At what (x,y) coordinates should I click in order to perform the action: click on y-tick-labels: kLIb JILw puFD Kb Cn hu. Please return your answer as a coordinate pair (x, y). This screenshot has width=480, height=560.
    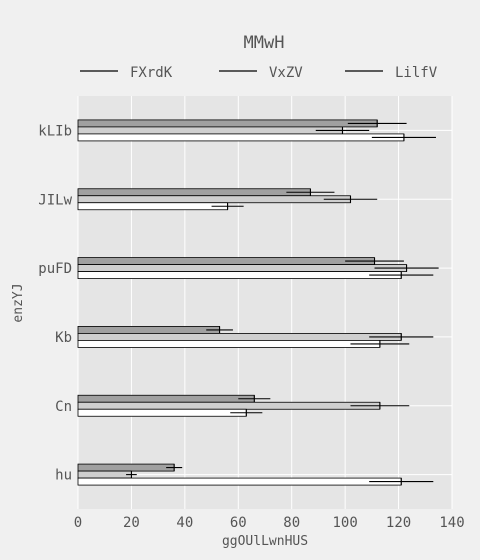
    Looking at the image, I should click on (55, 303).